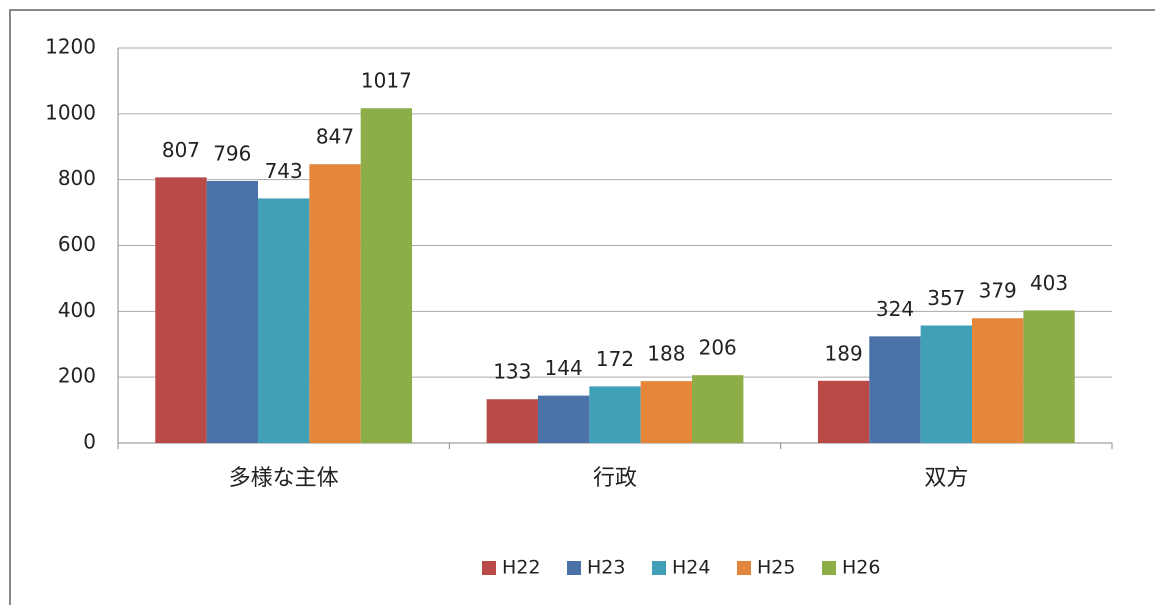 Image resolution: width=1155 pixels, height=605 pixels. I want to click on y-tick-label: 400, so click(77, 310).